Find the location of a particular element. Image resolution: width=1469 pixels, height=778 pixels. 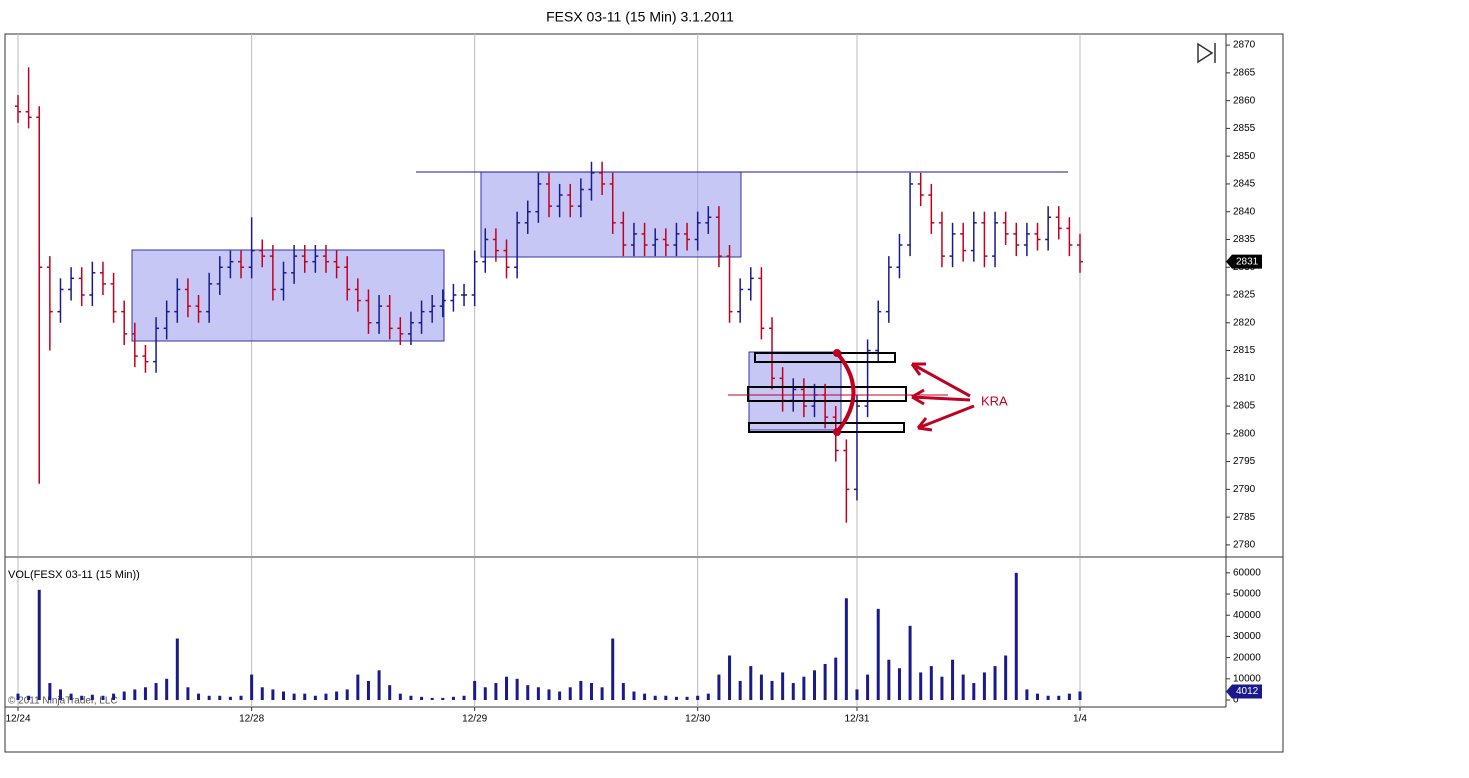

copyright: © 2011 NinjaTrader, LLC is located at coordinates (63, 701).